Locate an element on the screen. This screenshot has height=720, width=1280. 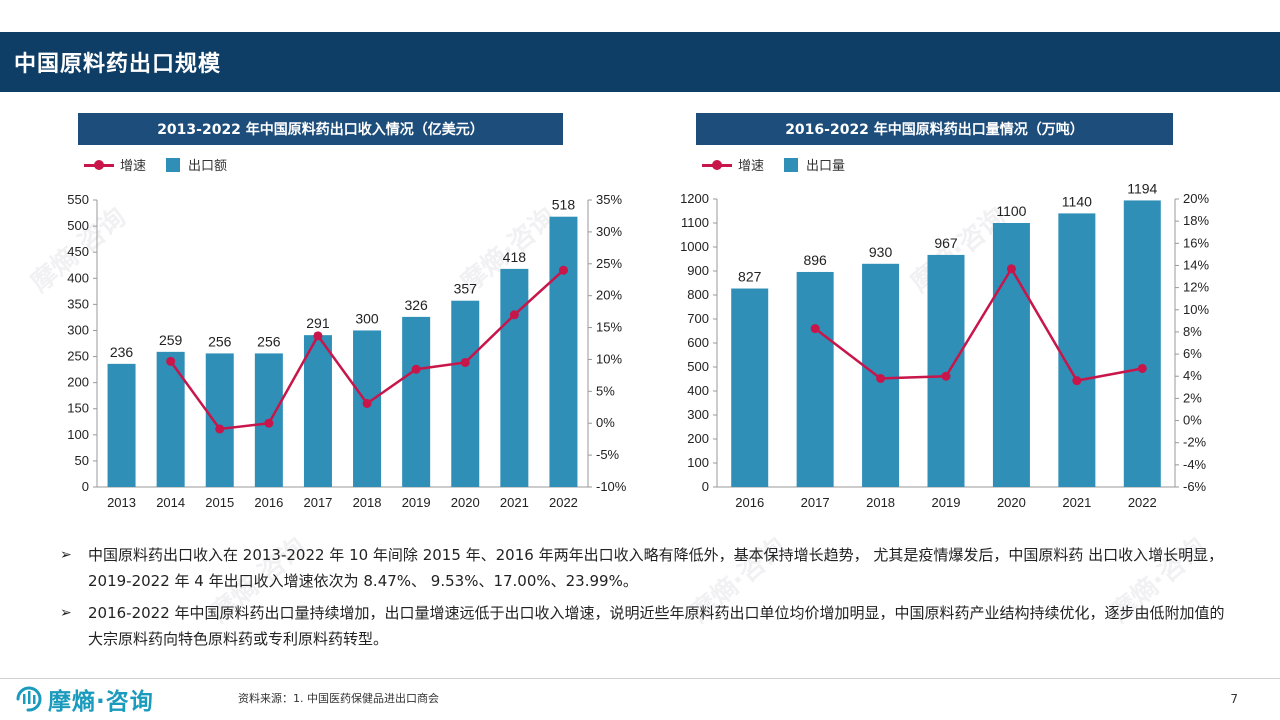
chart-title: 2013-2022 年中国原料药出口收入情况（亿美元） is located at coordinates (320, 129).